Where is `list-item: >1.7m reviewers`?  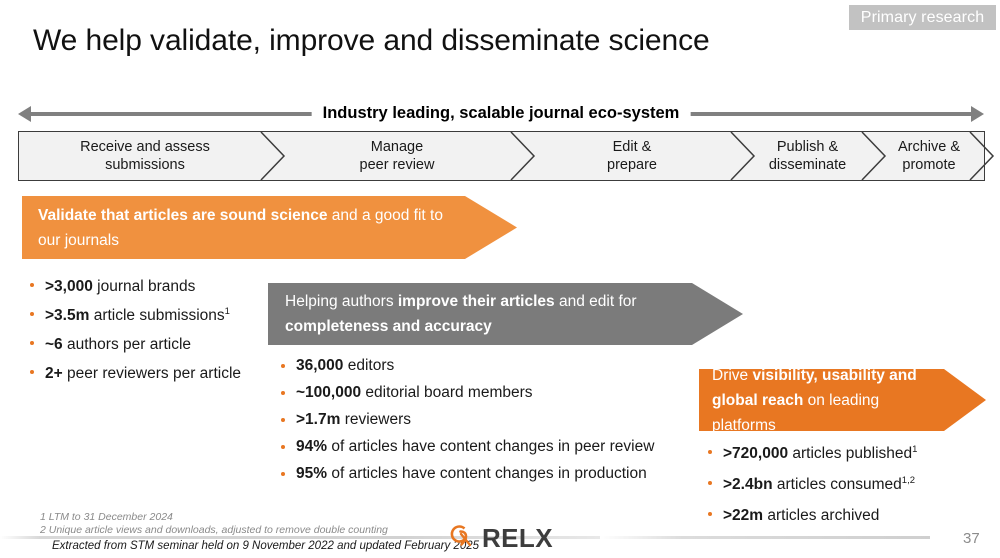 list-item: >1.7m reviewers is located at coordinates (466, 419).